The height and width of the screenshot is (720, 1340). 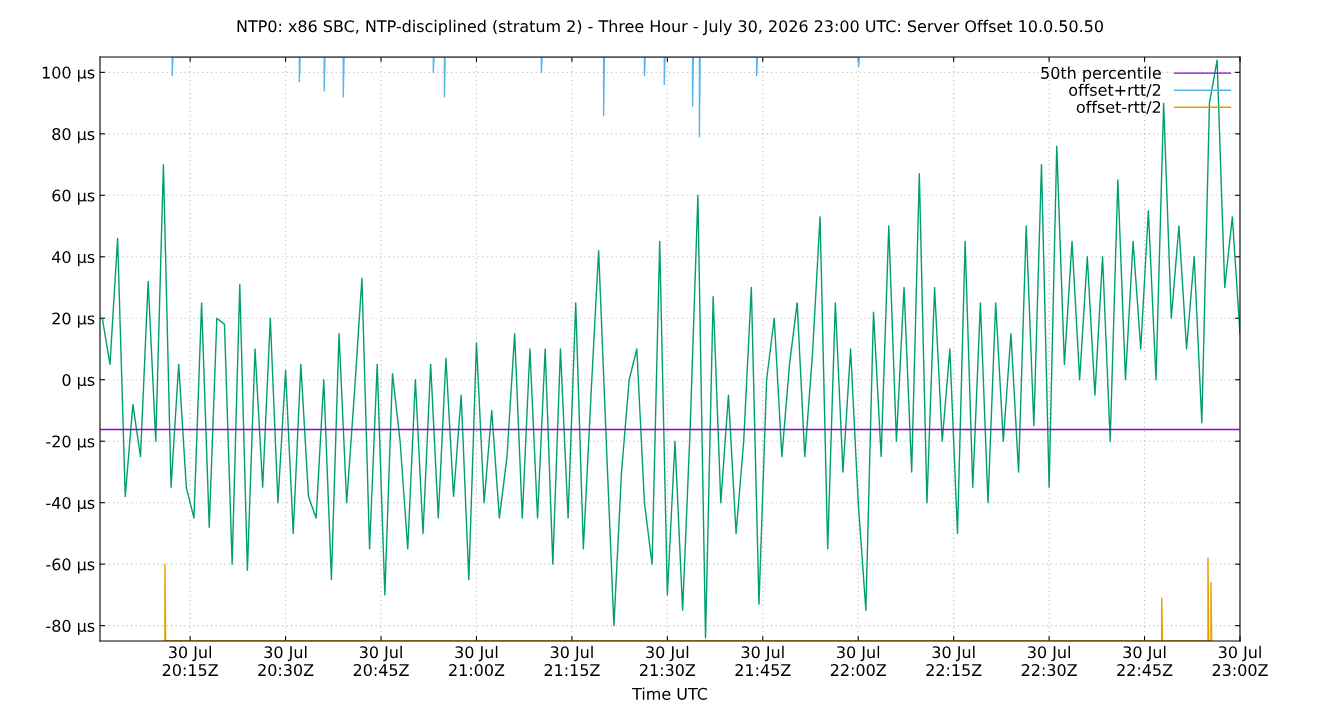 I want to click on x-tick-label: 30 Jul 22:15Z, so click(x=954, y=661).